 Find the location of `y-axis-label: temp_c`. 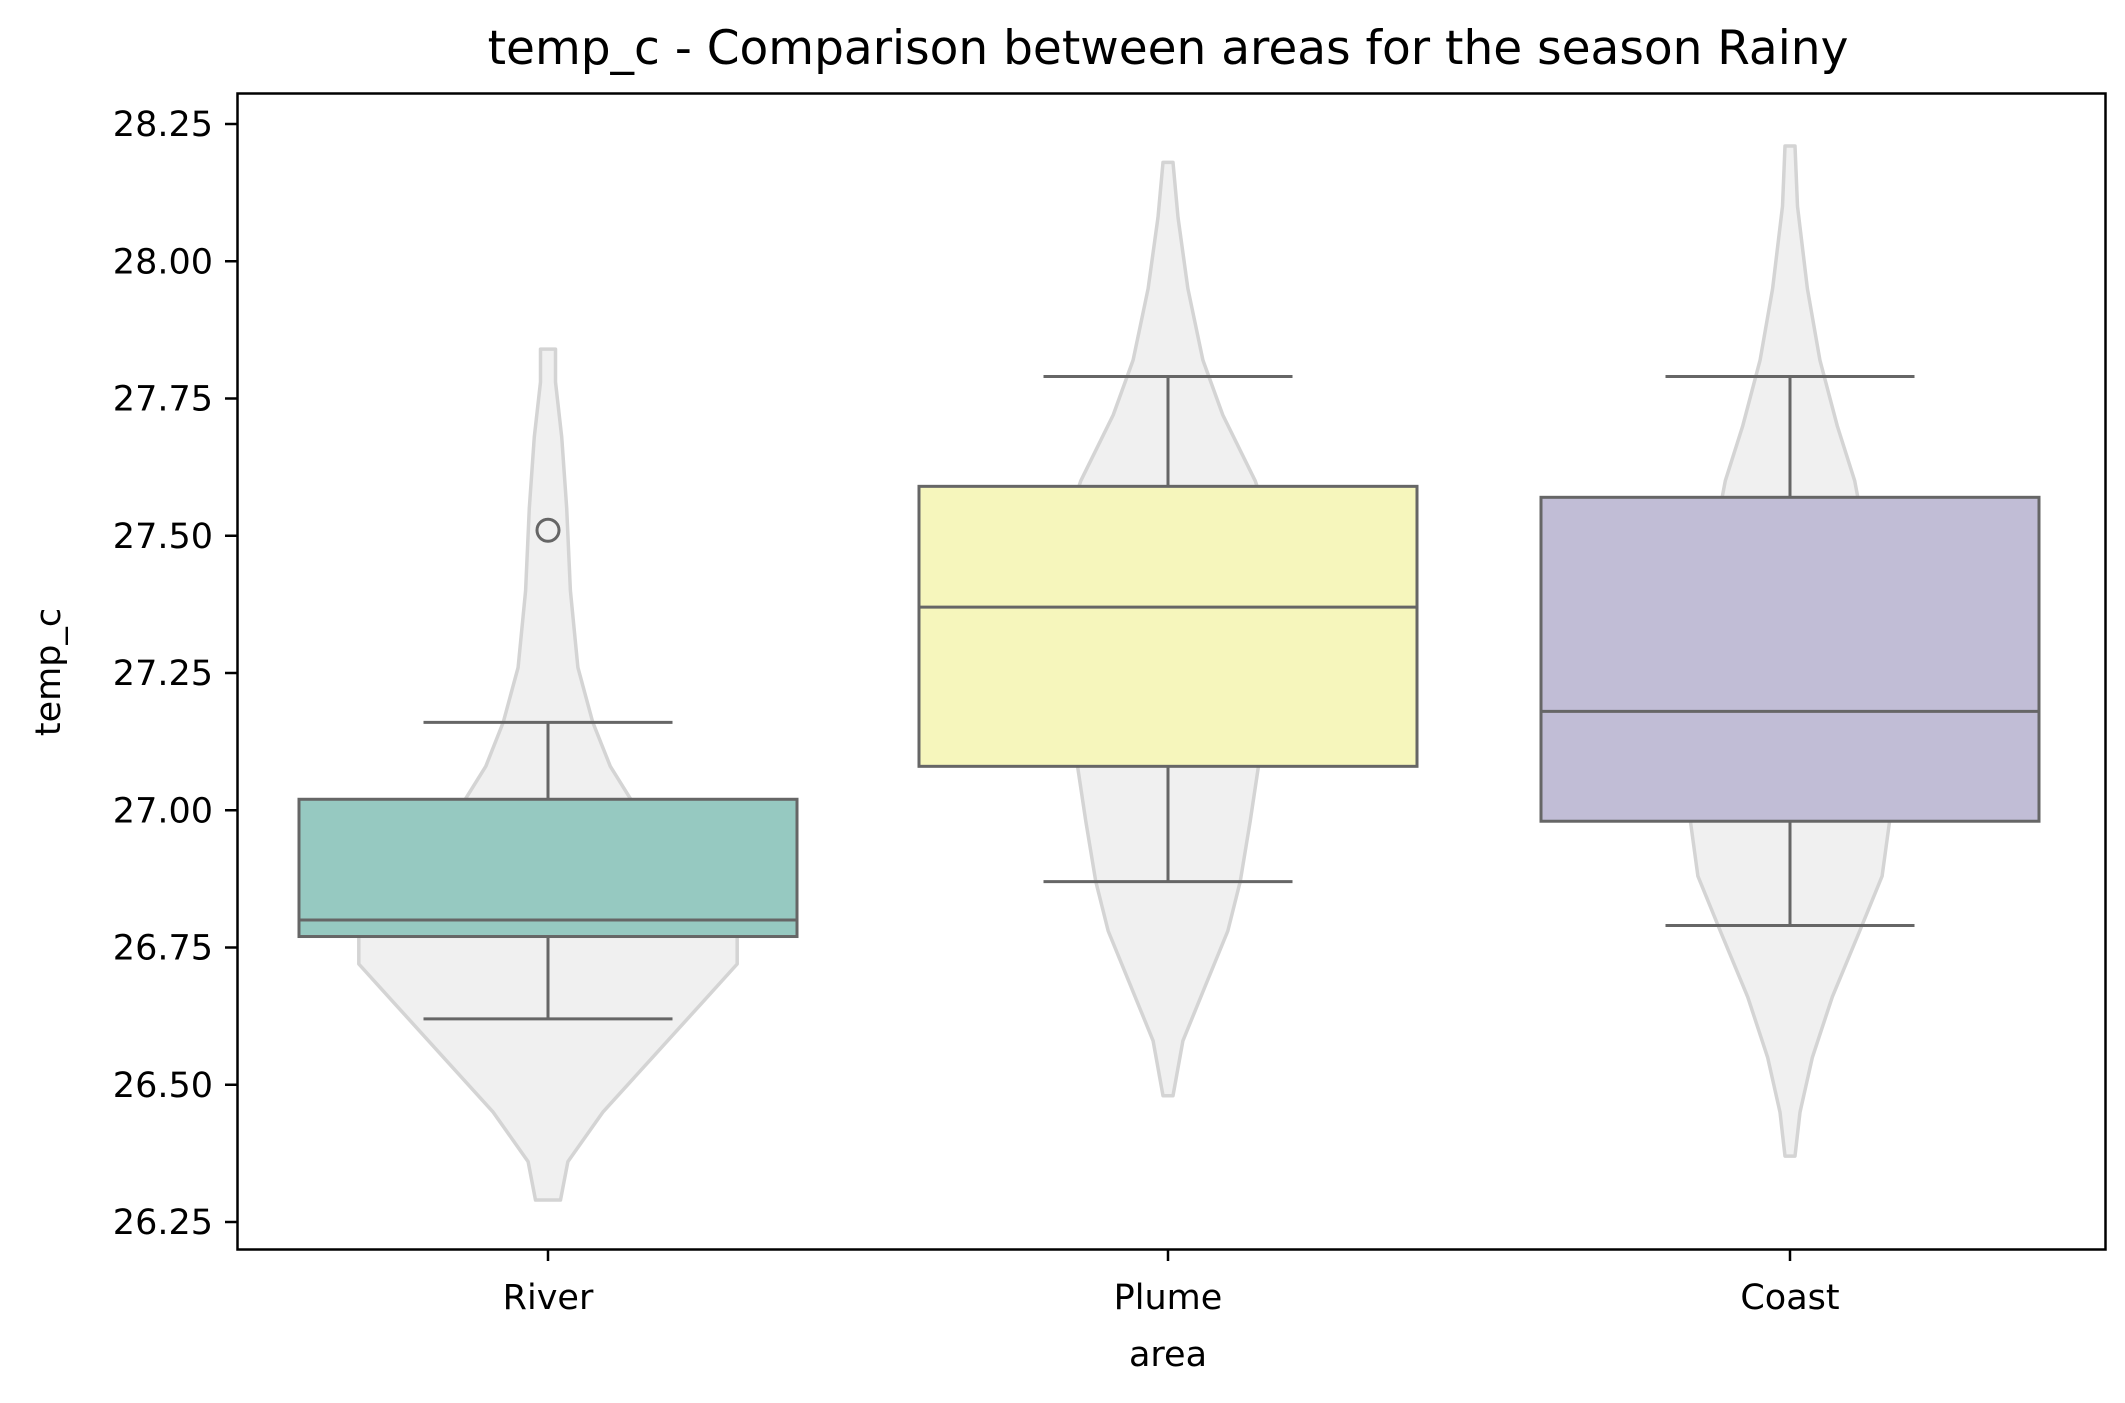

y-axis-label: temp_c is located at coordinates (49, 672).